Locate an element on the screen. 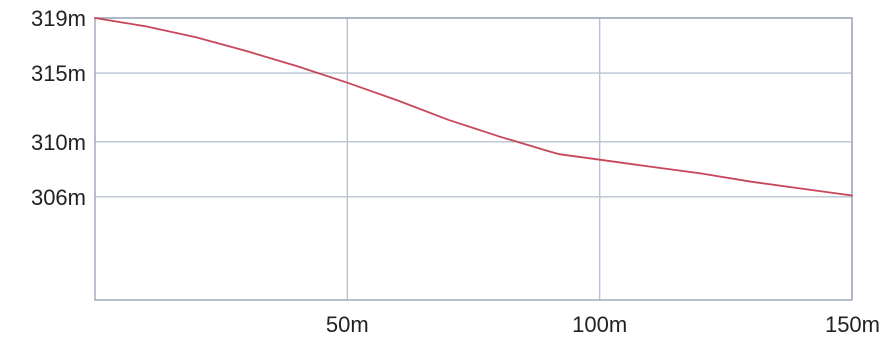  y-tick-label-2: 310m is located at coordinates (58, 142).